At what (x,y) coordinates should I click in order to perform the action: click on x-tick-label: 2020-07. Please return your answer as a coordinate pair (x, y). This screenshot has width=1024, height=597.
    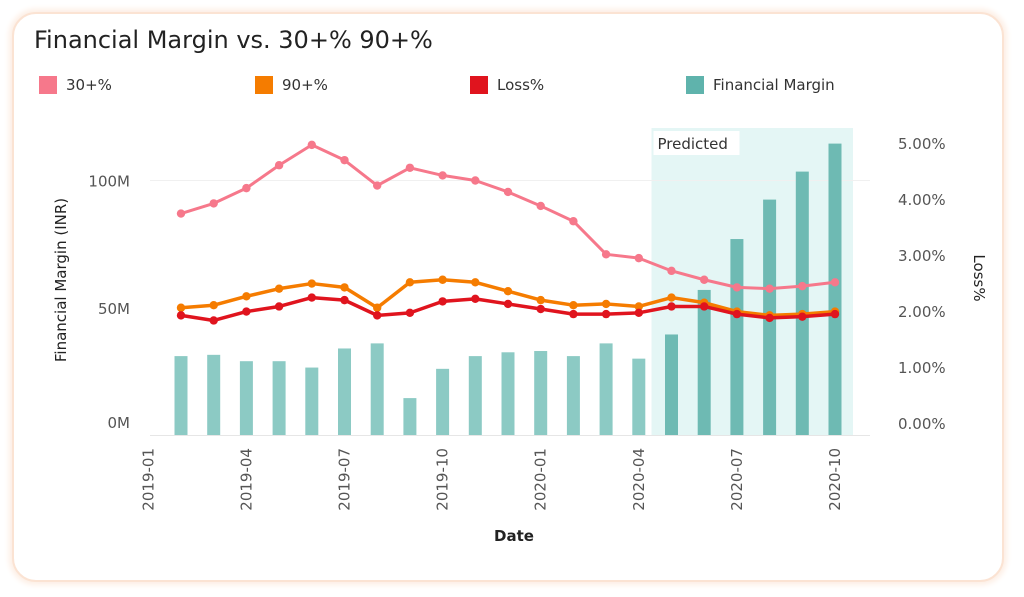
    Looking at the image, I should click on (737, 479).